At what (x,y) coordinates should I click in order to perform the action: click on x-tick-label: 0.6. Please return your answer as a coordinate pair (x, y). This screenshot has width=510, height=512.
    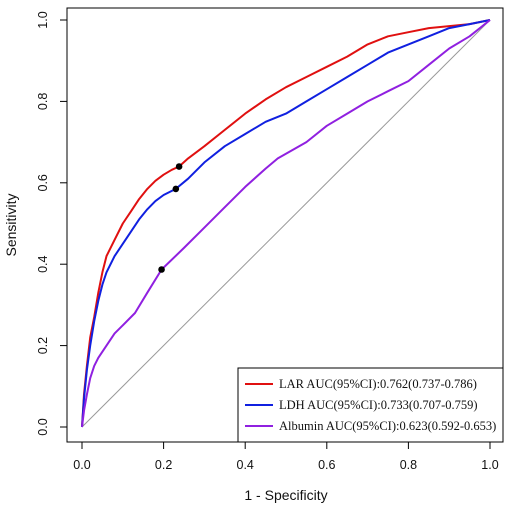
    Looking at the image, I should click on (326, 465).